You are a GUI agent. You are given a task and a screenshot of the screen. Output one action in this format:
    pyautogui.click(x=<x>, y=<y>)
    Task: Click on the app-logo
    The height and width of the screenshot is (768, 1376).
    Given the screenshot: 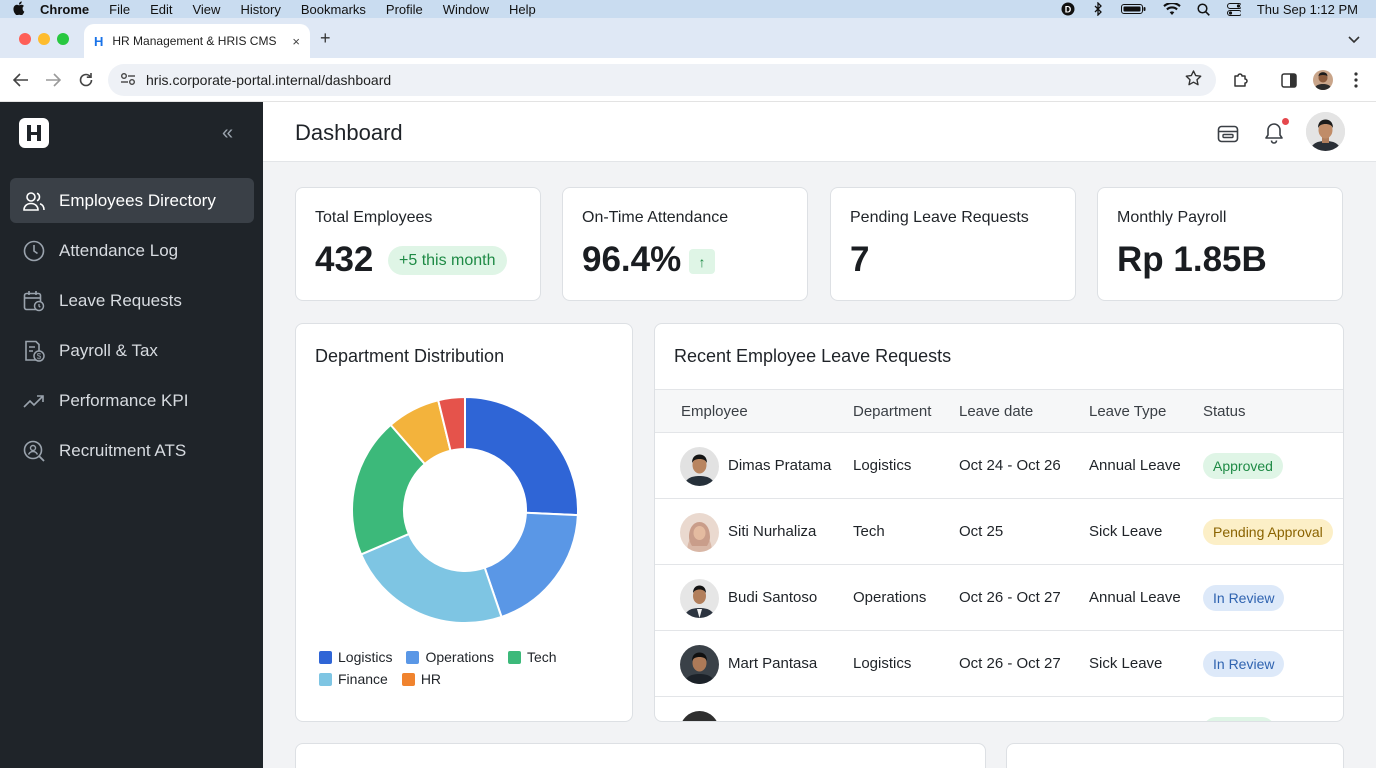 What is the action you would take?
    pyautogui.click(x=34, y=133)
    